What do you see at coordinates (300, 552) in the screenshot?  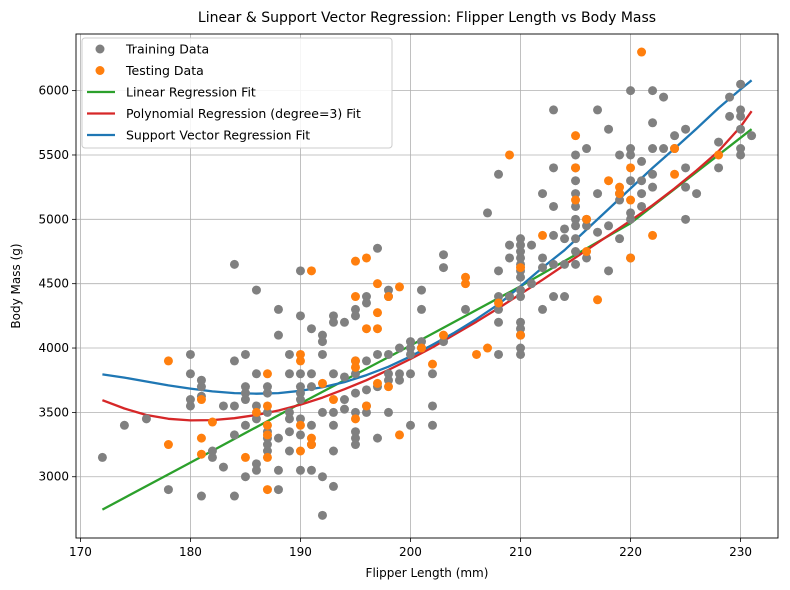 I see `x-tick-label: 190` at bounding box center [300, 552].